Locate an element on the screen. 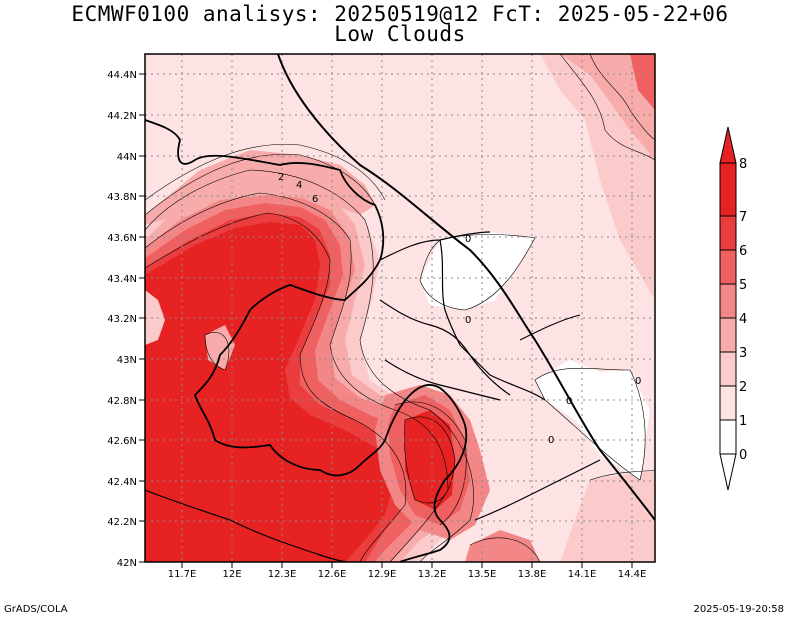 Image resolution: width=800 pixels, height=618 pixels. y-tick-label: 43.2N is located at coordinates (122, 319).